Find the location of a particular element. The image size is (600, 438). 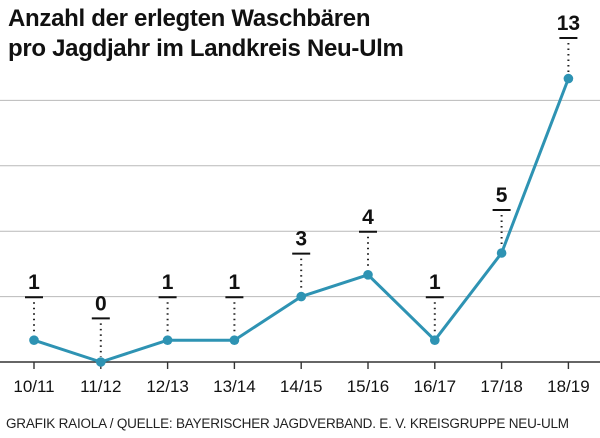

data-label: 13 is located at coordinates (568, 23).